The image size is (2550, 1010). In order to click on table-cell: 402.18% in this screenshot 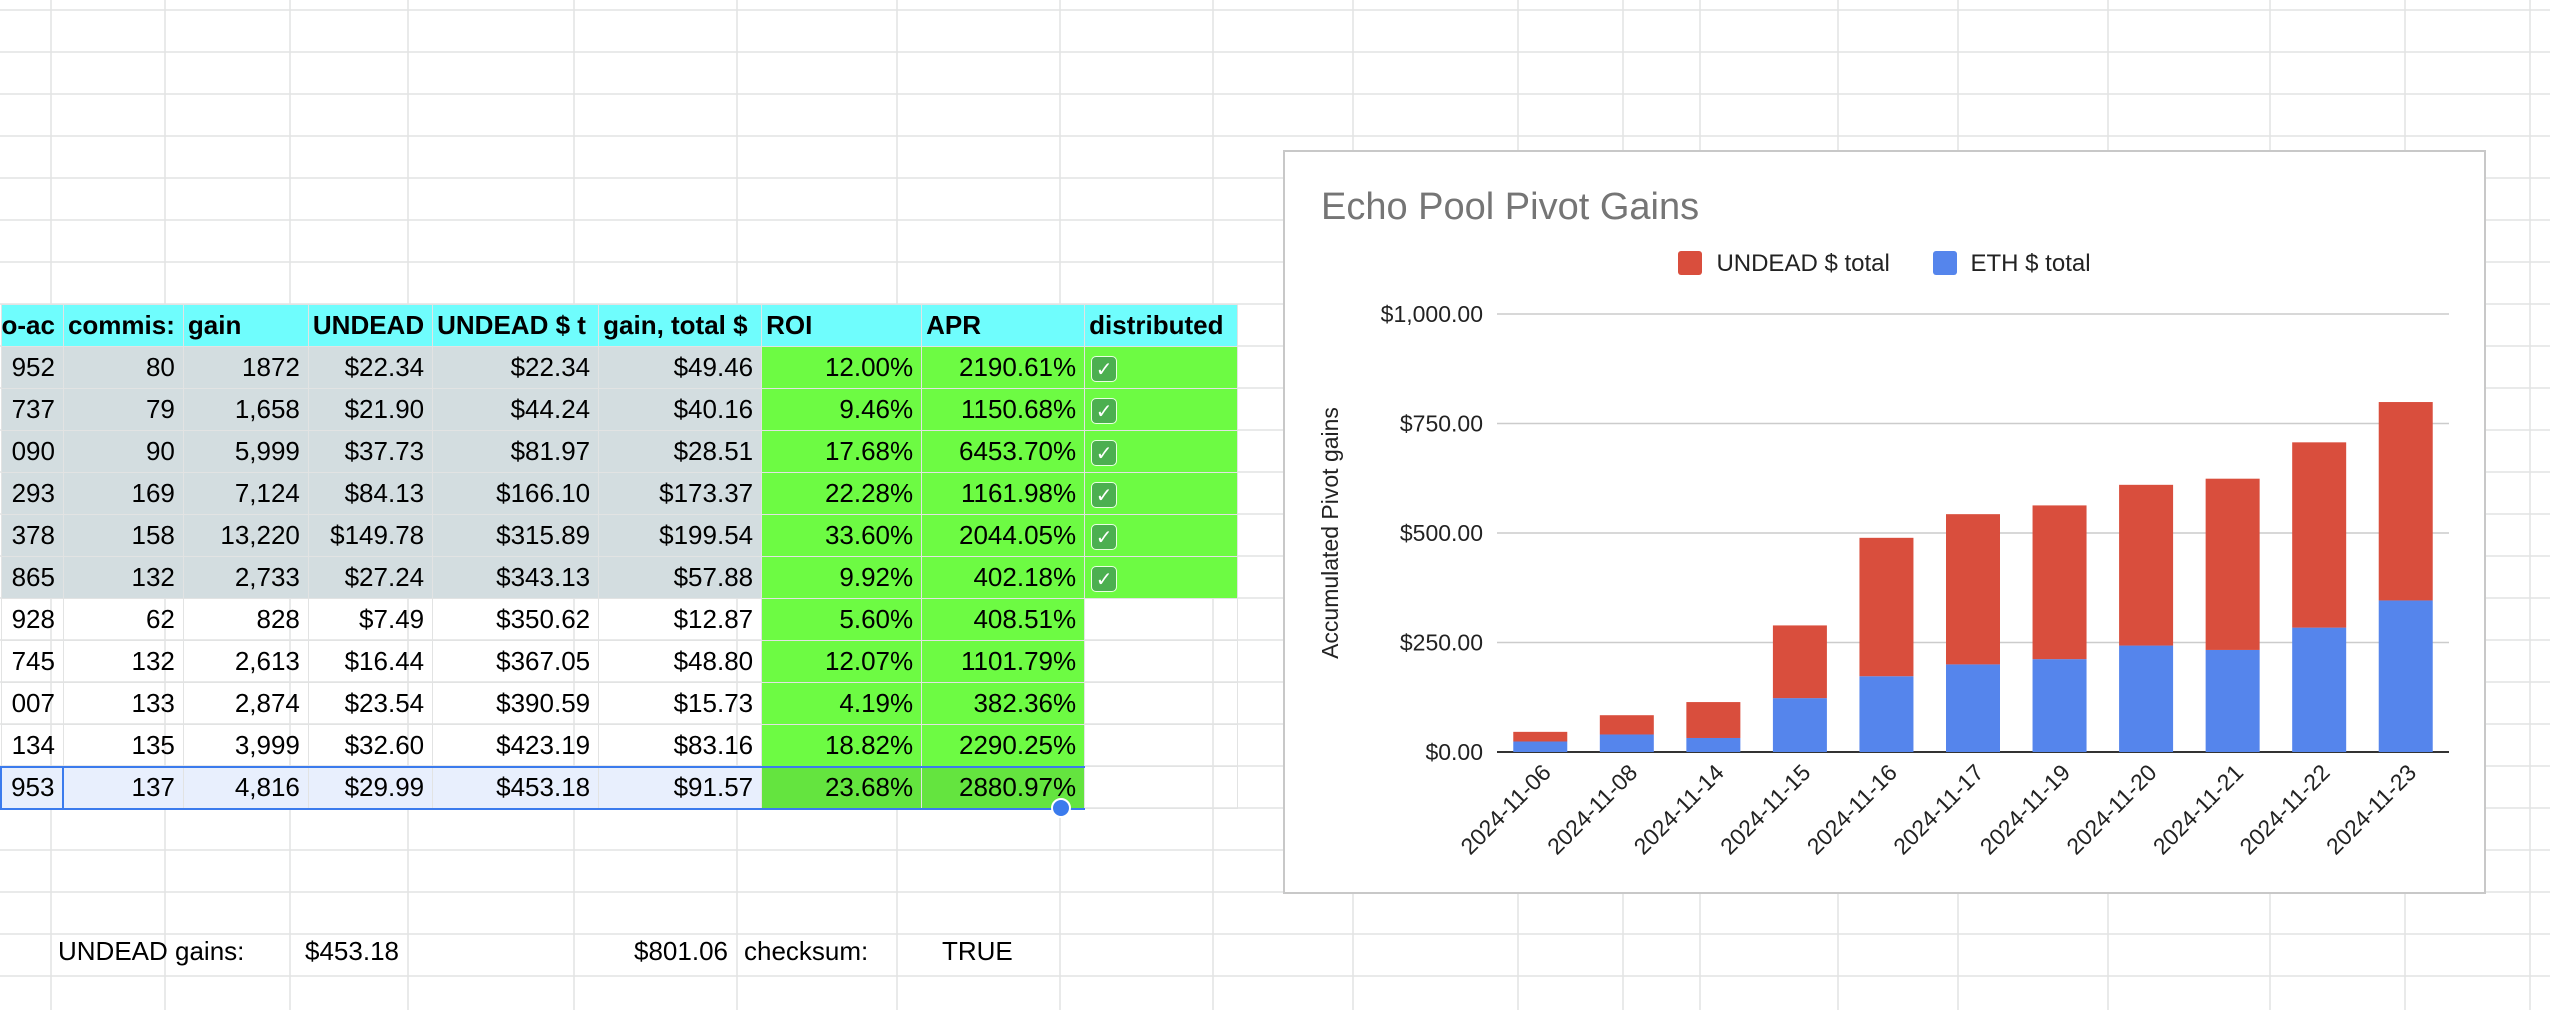, I will do `click(1003, 577)`.